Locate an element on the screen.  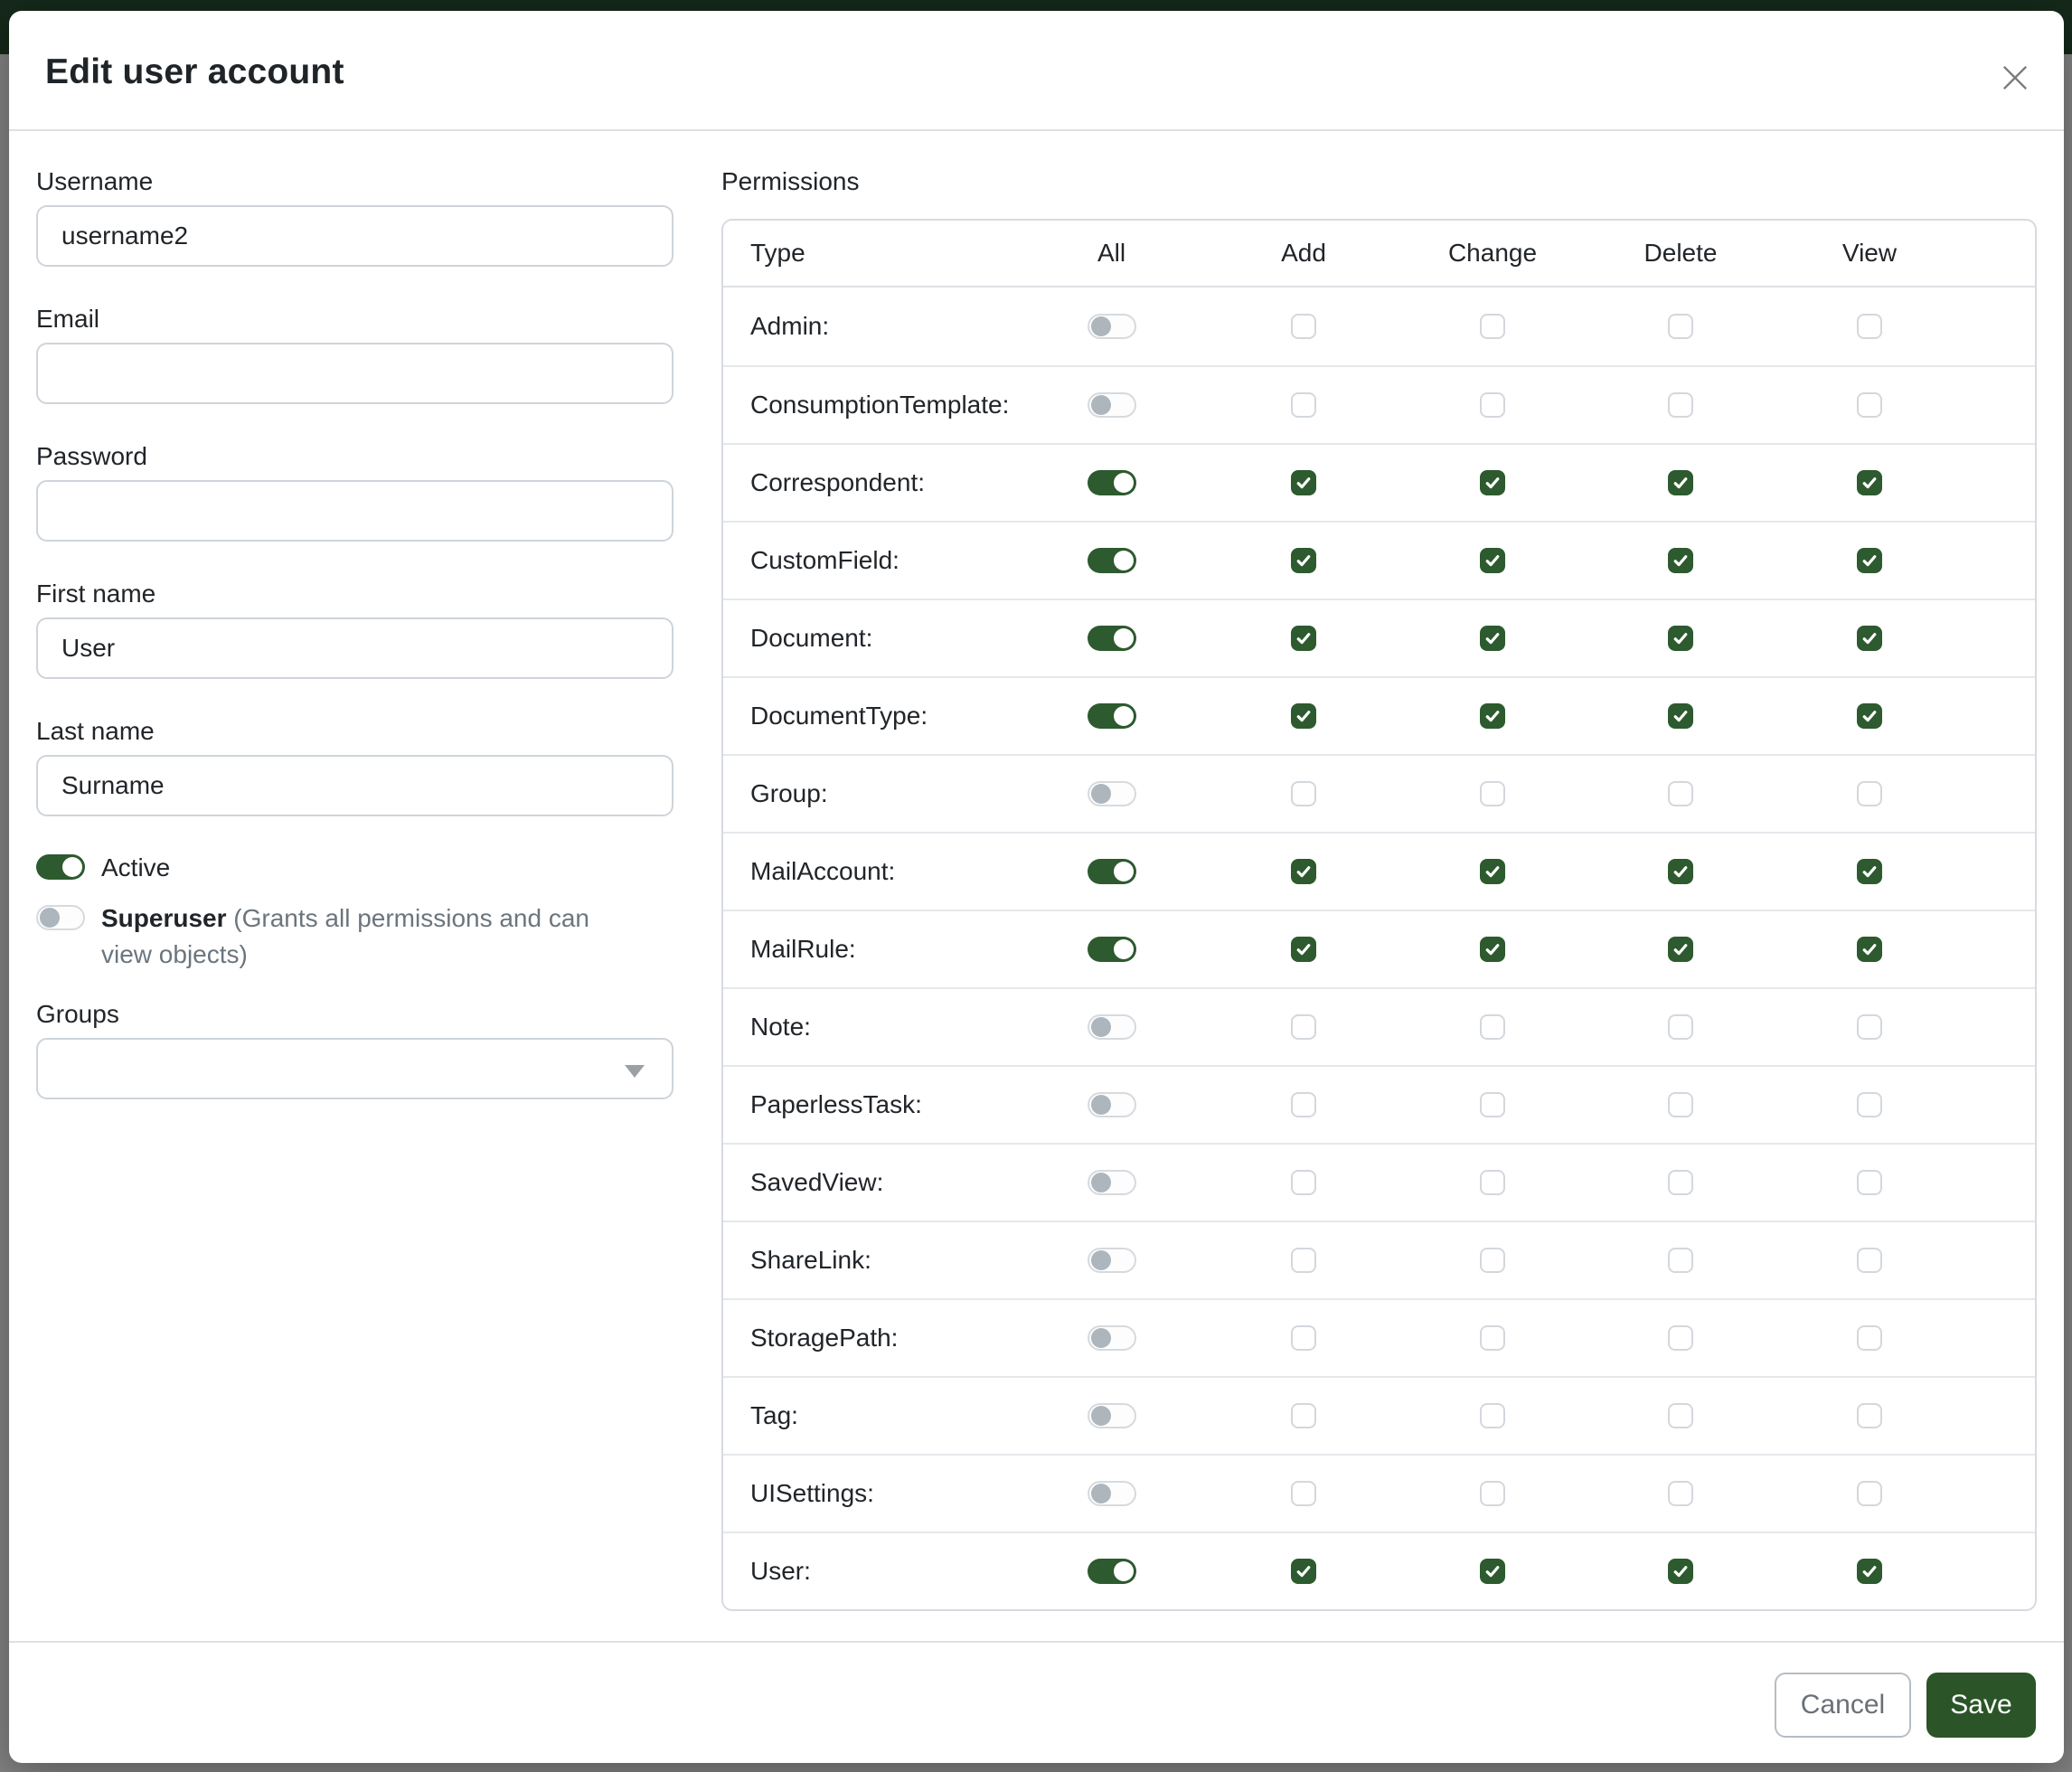
cancel-button: Cancel is located at coordinates (1843, 1705).